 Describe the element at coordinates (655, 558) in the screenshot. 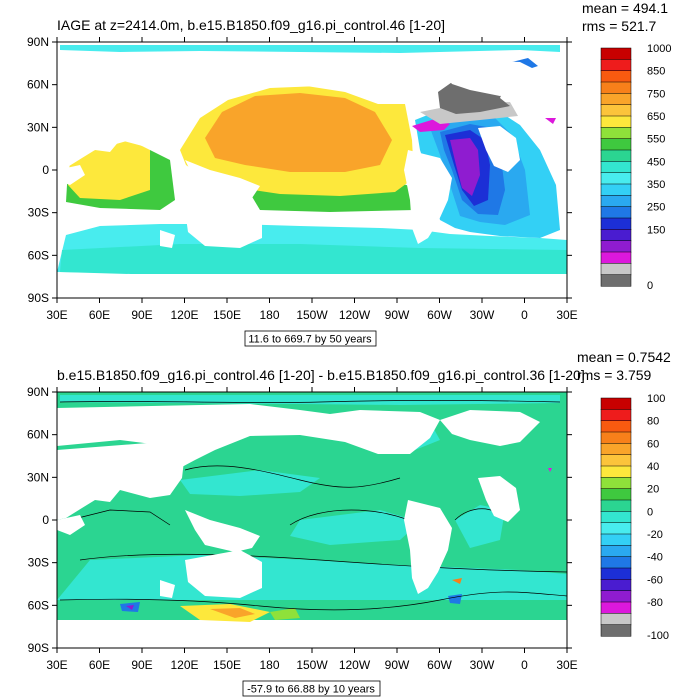

I see `colorbar-label: -40` at that location.